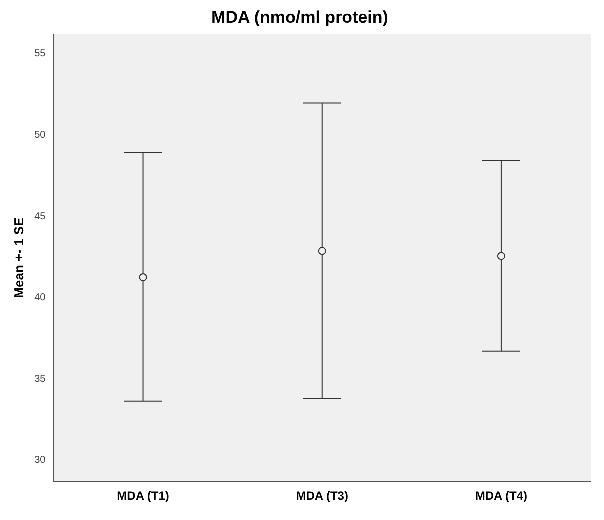  I want to click on chart-title: MDA (nmo/ml protein), so click(300, 17).